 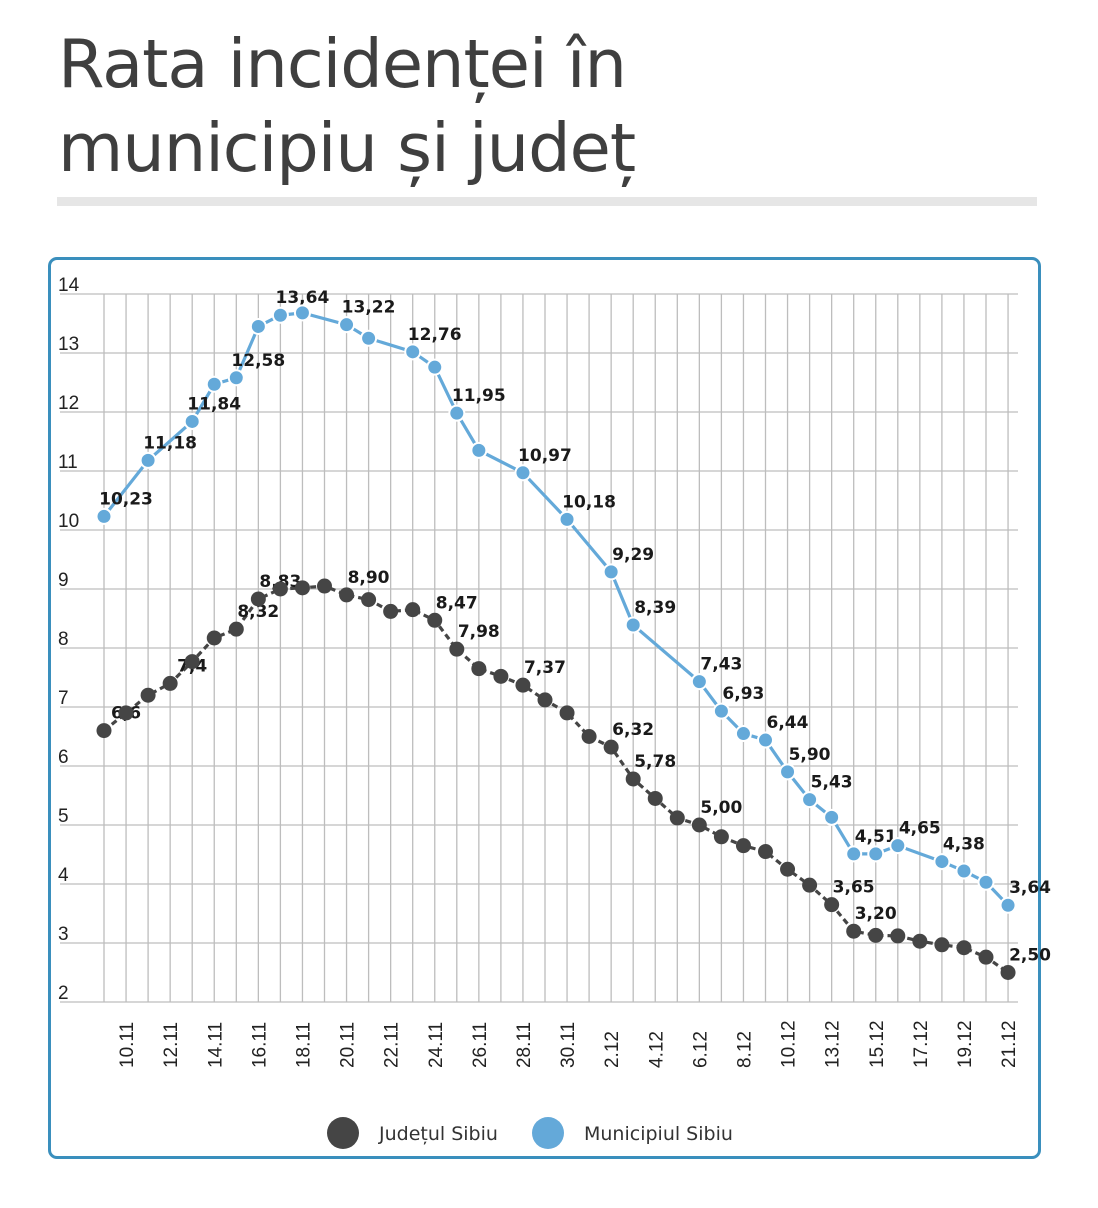 I want to click on y-tick-label: 10, so click(x=68, y=521).